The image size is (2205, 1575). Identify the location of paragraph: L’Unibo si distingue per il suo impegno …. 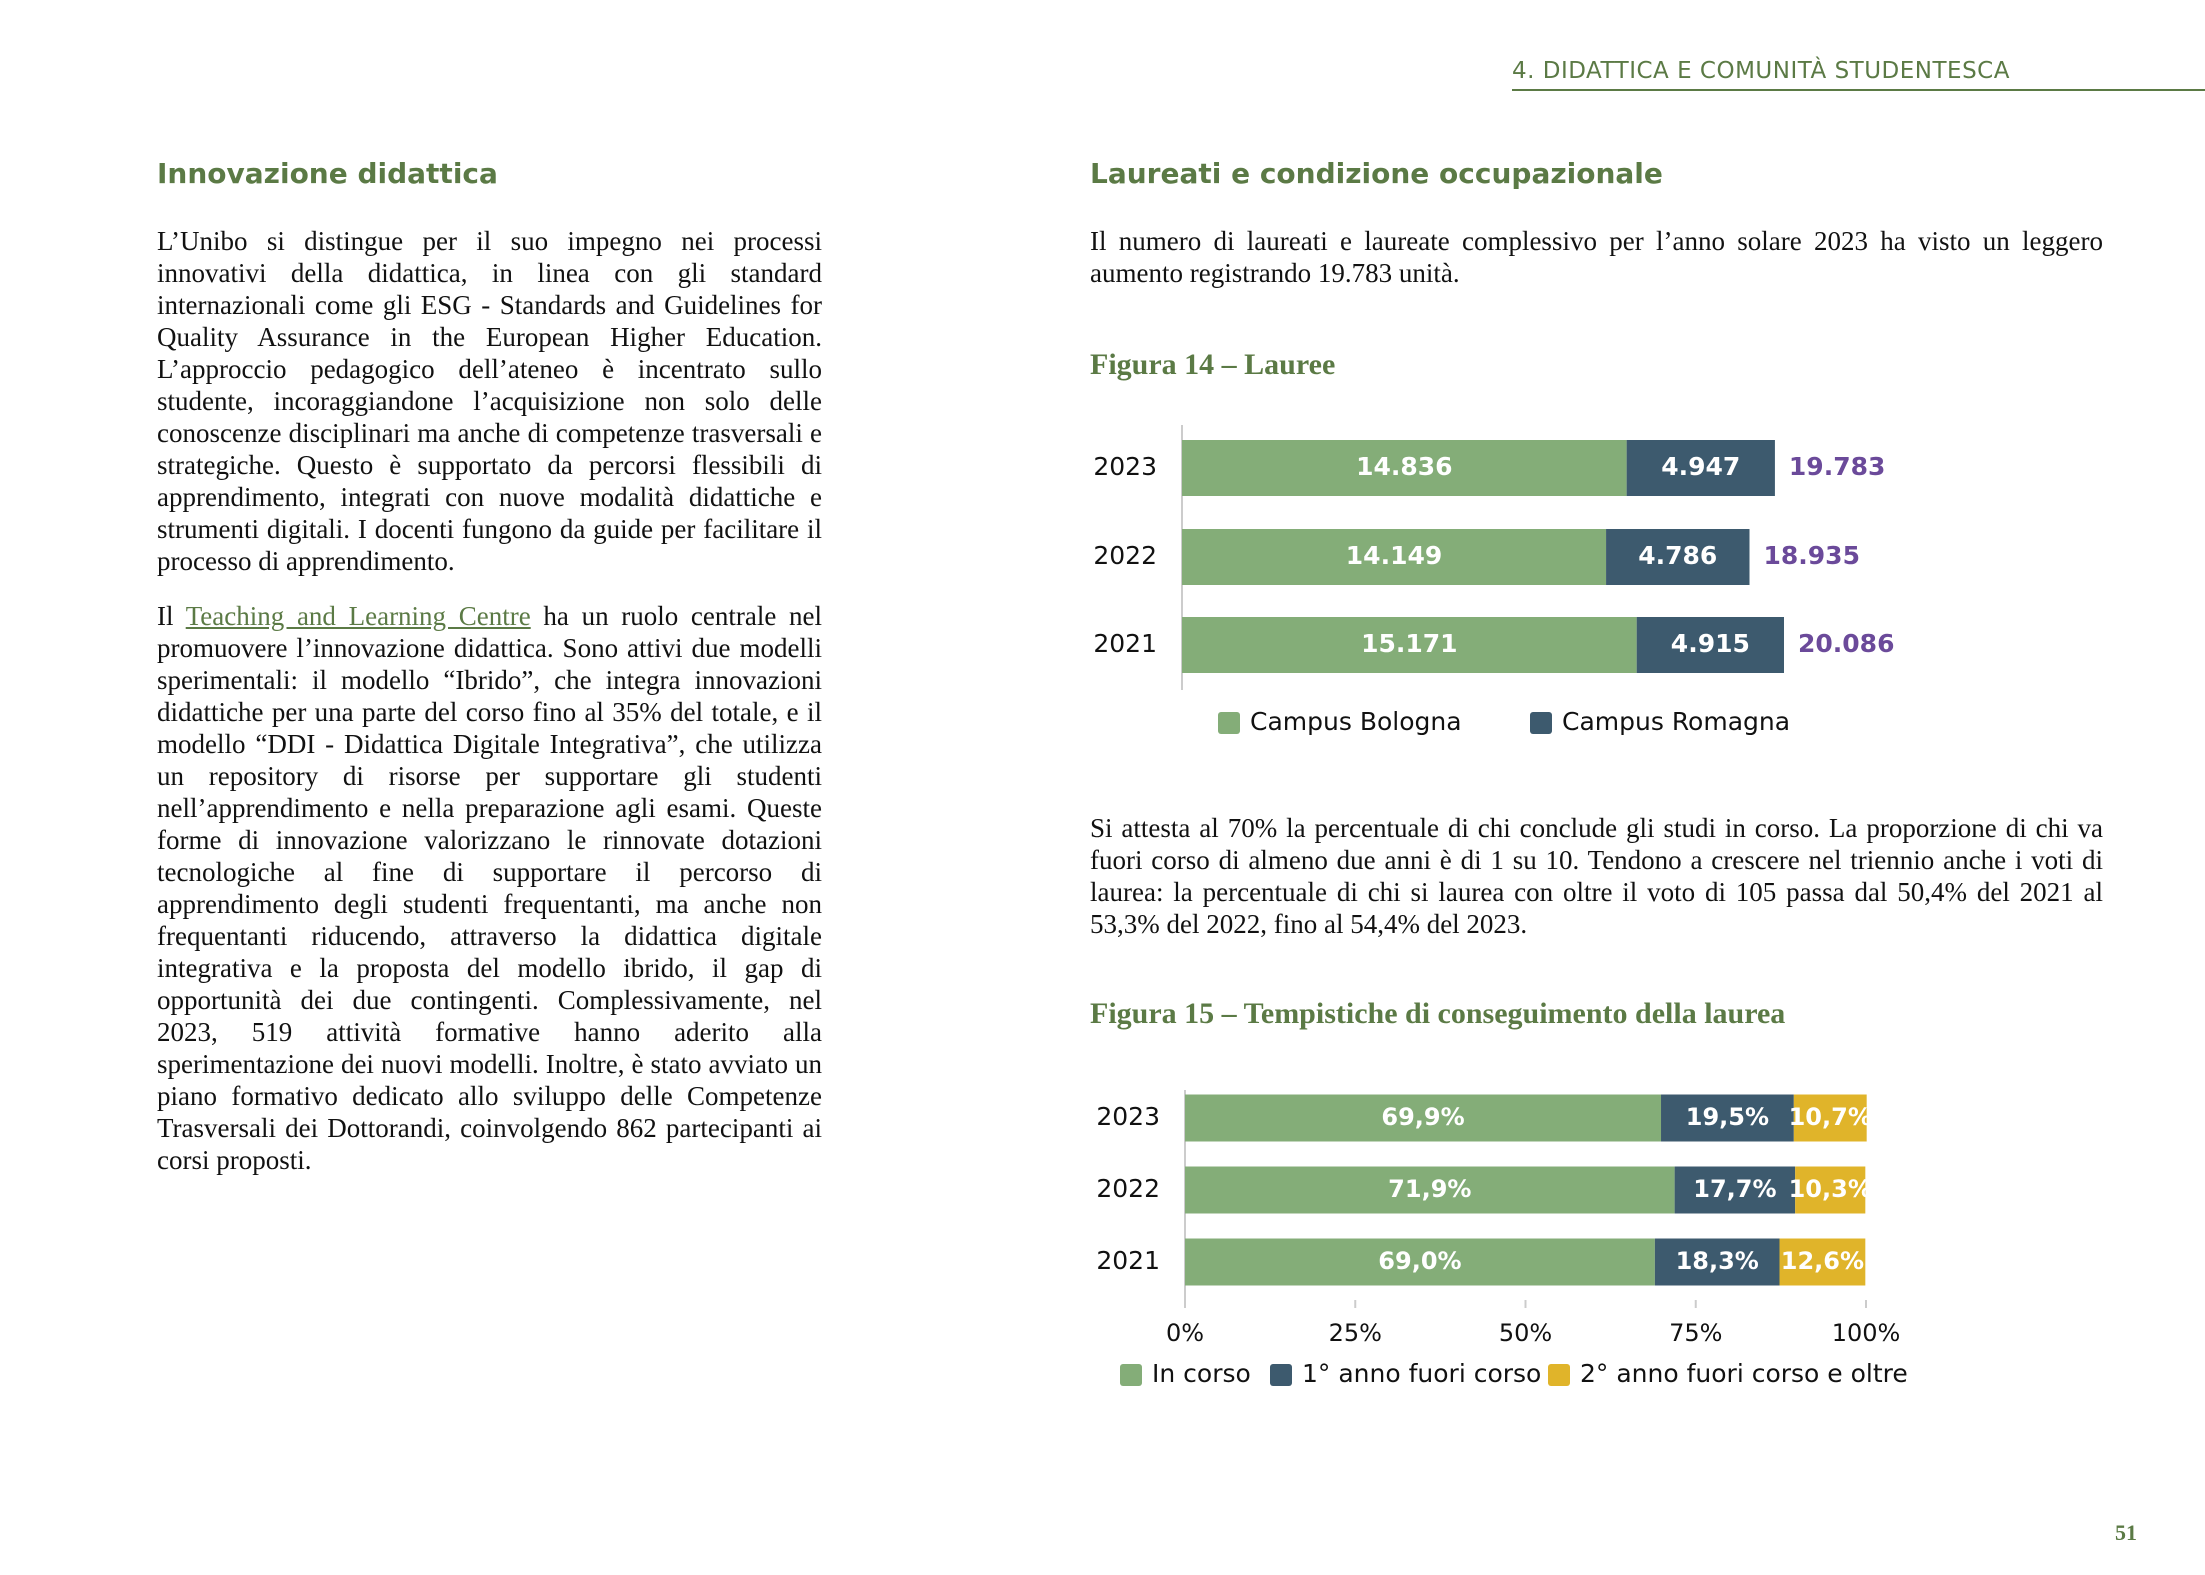
(489, 401).